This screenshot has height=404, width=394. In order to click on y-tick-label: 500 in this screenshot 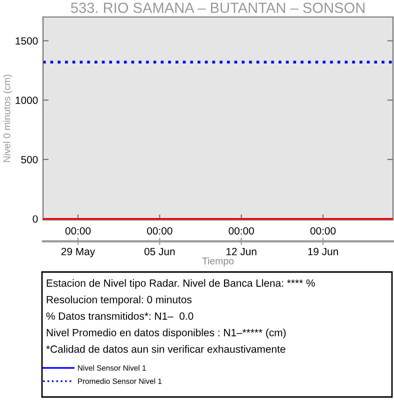, I will do `click(29, 160)`.